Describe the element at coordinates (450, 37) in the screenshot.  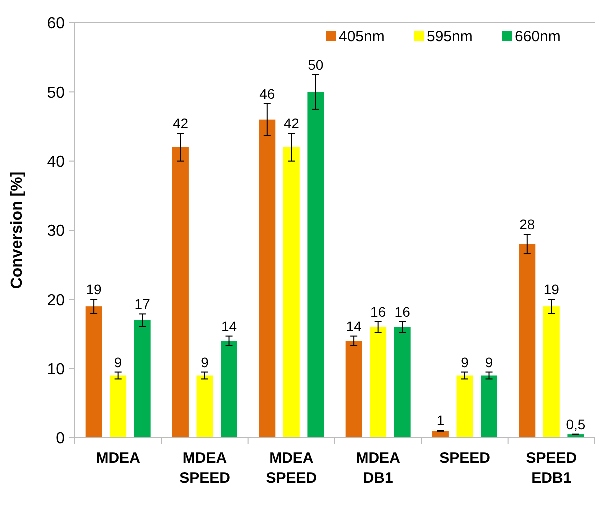
I see `legend-label: 595nm` at that location.